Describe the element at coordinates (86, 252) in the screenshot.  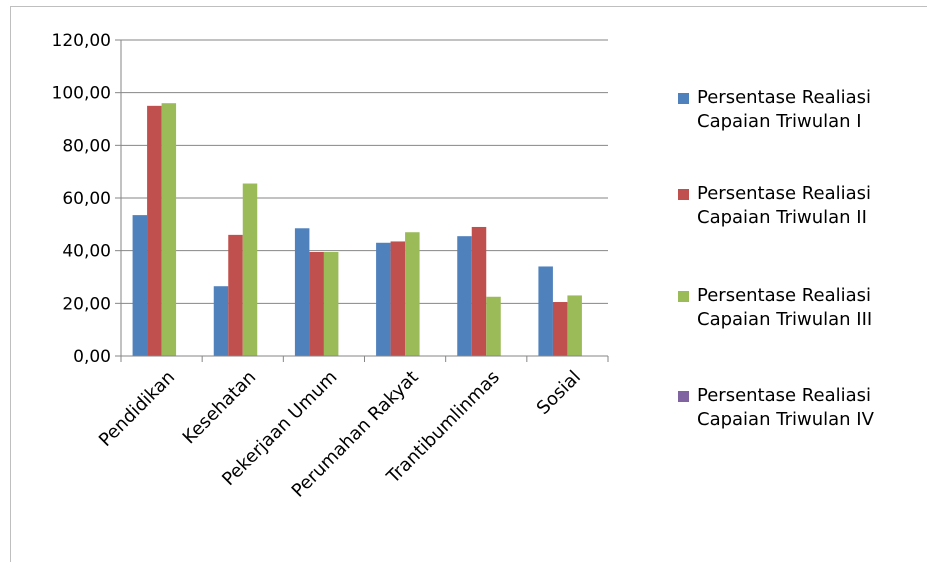
I see `y-tick-label: 40,00` at that location.